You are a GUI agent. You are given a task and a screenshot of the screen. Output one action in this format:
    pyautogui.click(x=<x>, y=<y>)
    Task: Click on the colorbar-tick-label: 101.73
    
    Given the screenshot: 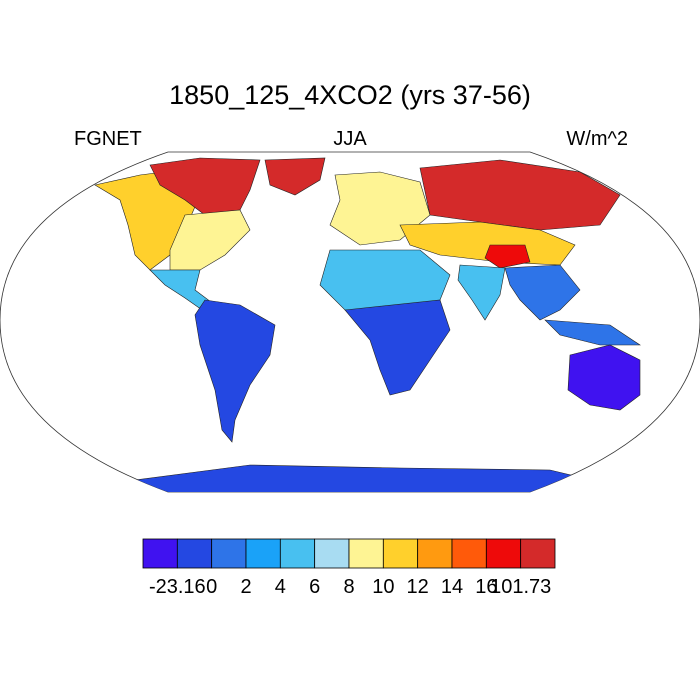 What is the action you would take?
    pyautogui.click(x=520, y=587)
    